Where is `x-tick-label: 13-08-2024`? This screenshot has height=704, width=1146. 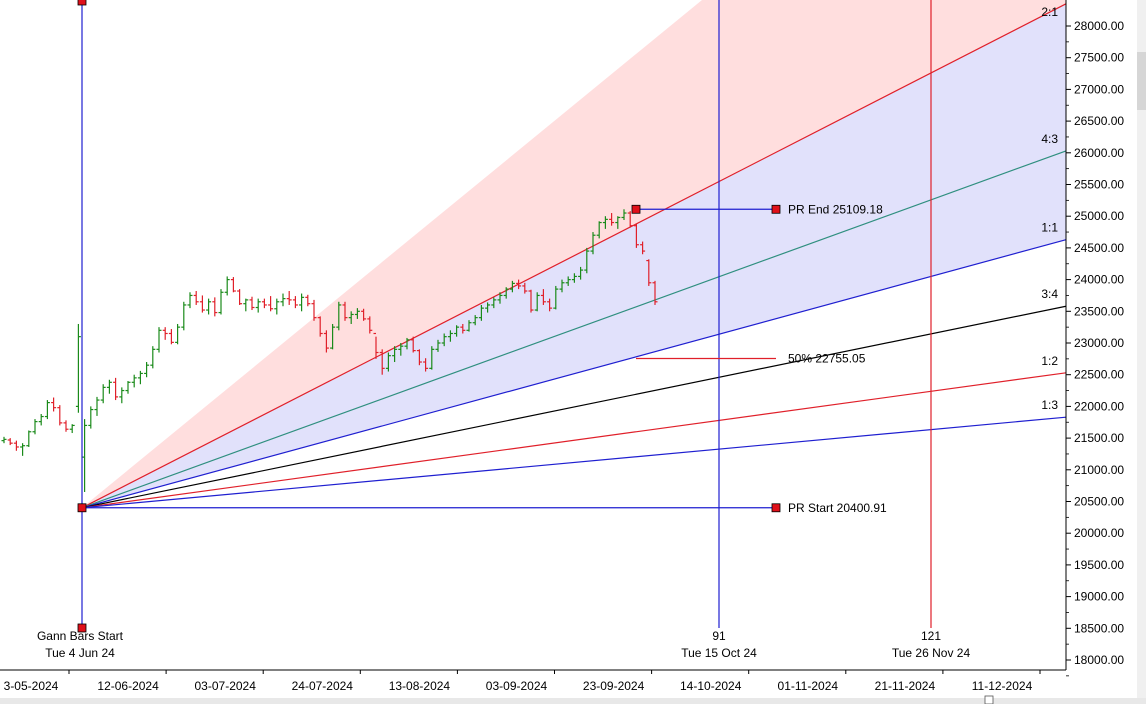
x-tick-label: 13-08-2024 is located at coordinates (420, 686).